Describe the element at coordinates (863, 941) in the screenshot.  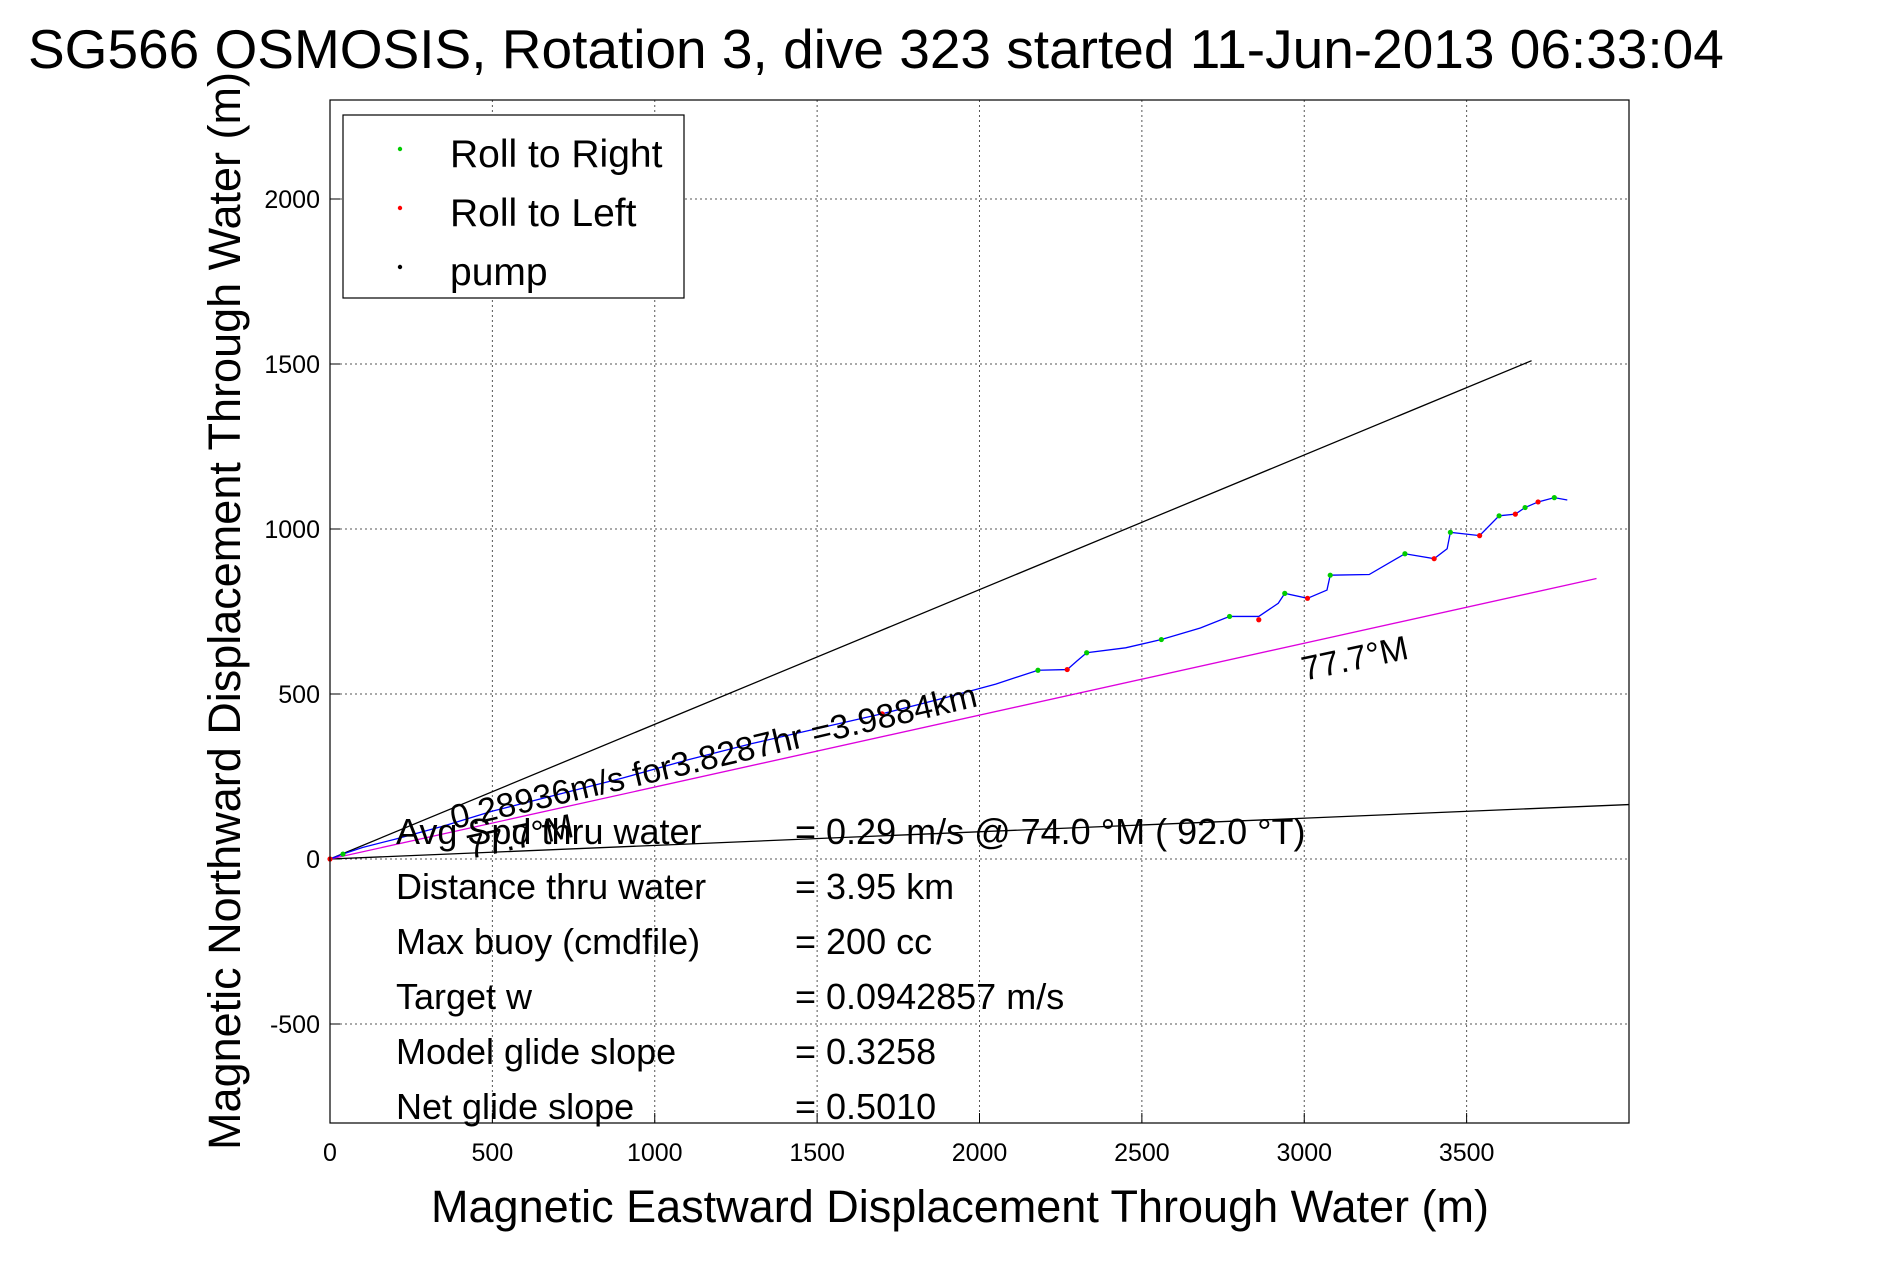
I see `stat-value: = 200 cc` at that location.